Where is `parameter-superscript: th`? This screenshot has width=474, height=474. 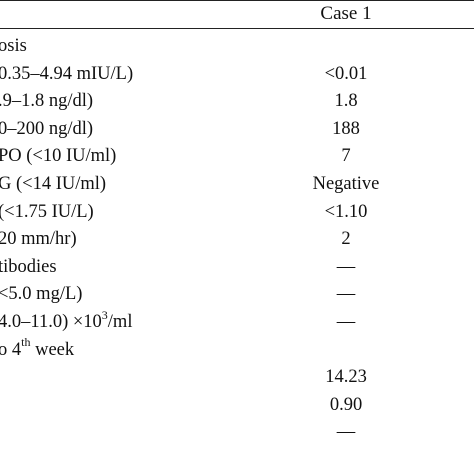 parameter-superscript: th is located at coordinates (26, 342).